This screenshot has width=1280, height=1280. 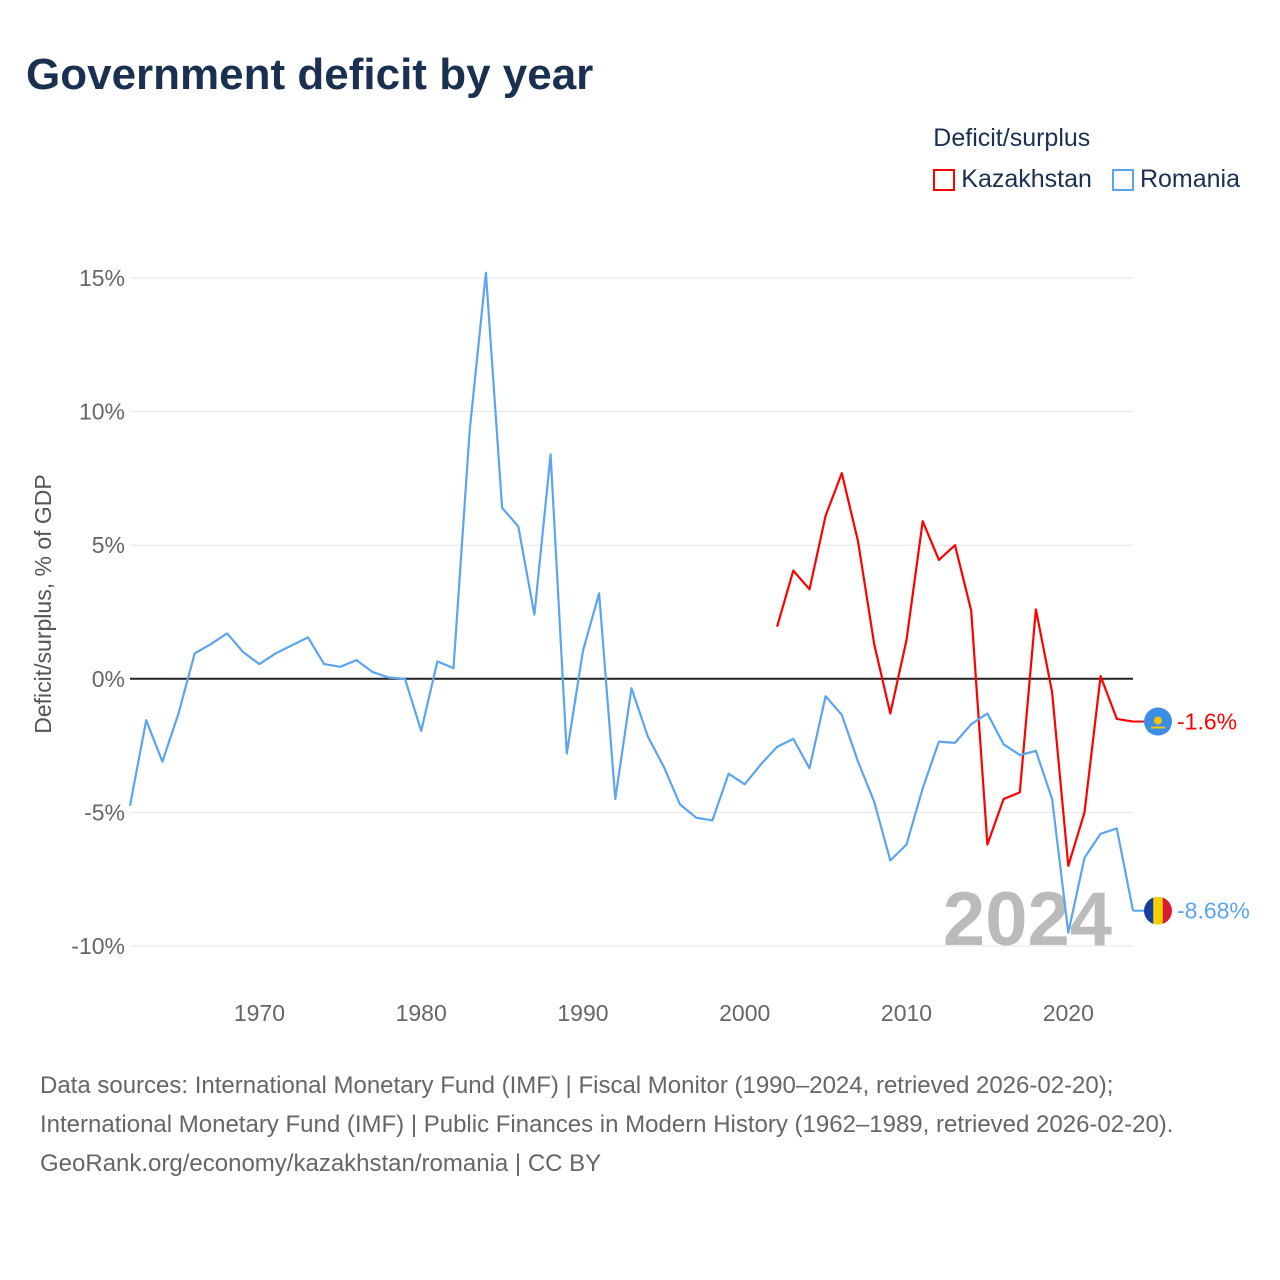 What do you see at coordinates (744, 1013) in the screenshot?
I see `x-tick-label: 2000` at bounding box center [744, 1013].